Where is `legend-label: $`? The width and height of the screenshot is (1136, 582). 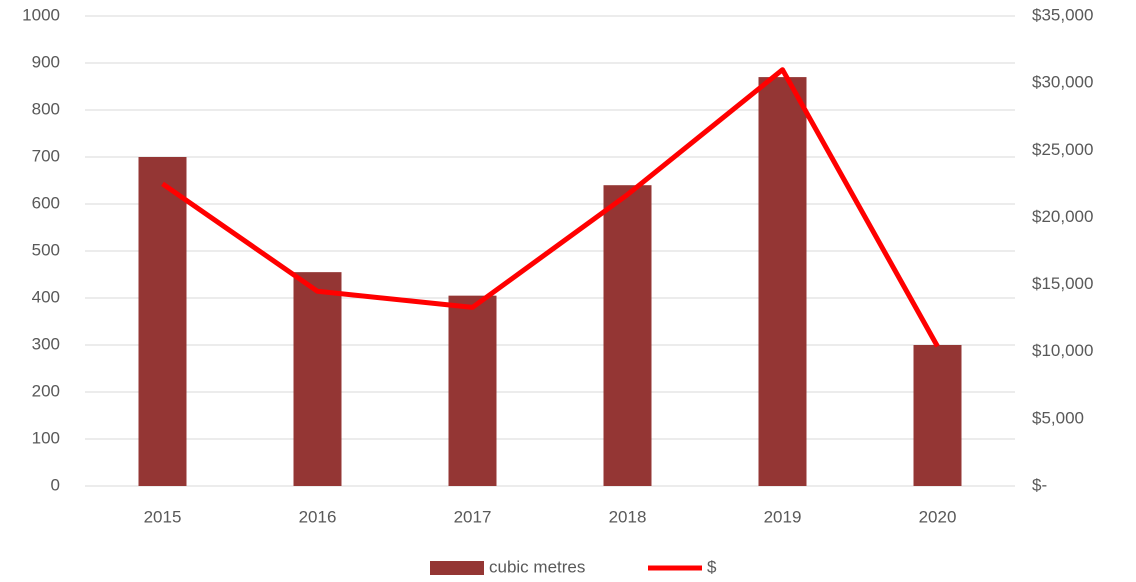 legend-label: $ is located at coordinates (712, 566).